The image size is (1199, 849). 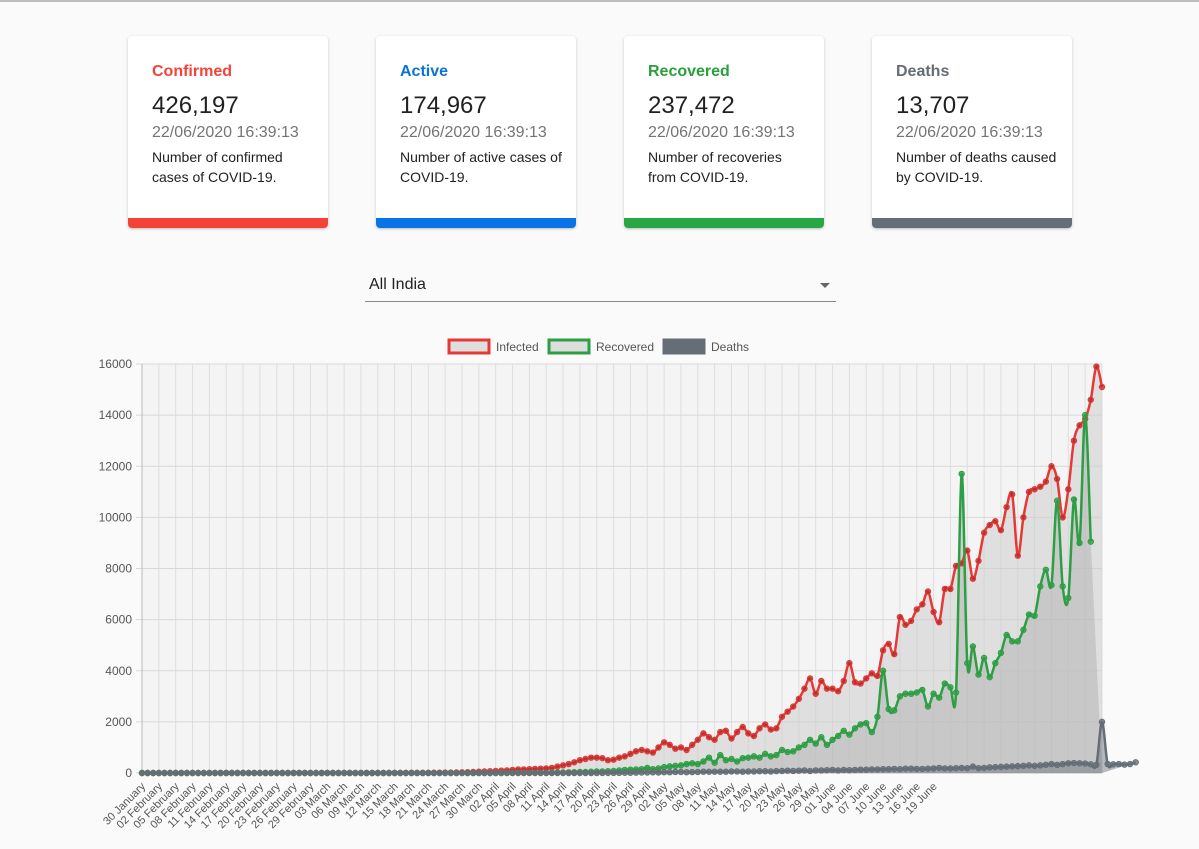 What do you see at coordinates (118, 620) in the screenshot?
I see `y-tick-label: 6000` at bounding box center [118, 620].